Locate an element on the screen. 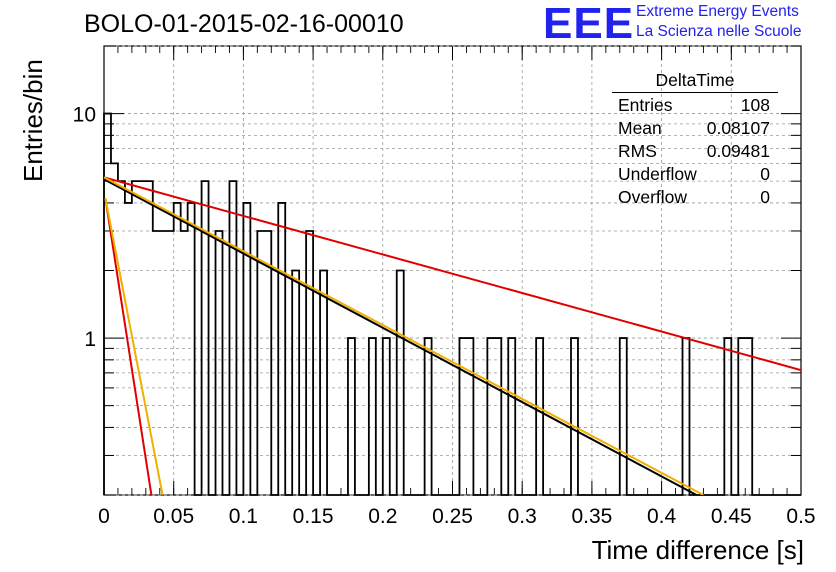 This screenshot has width=836, height=572. stats-label: Underflow is located at coordinates (657, 174).